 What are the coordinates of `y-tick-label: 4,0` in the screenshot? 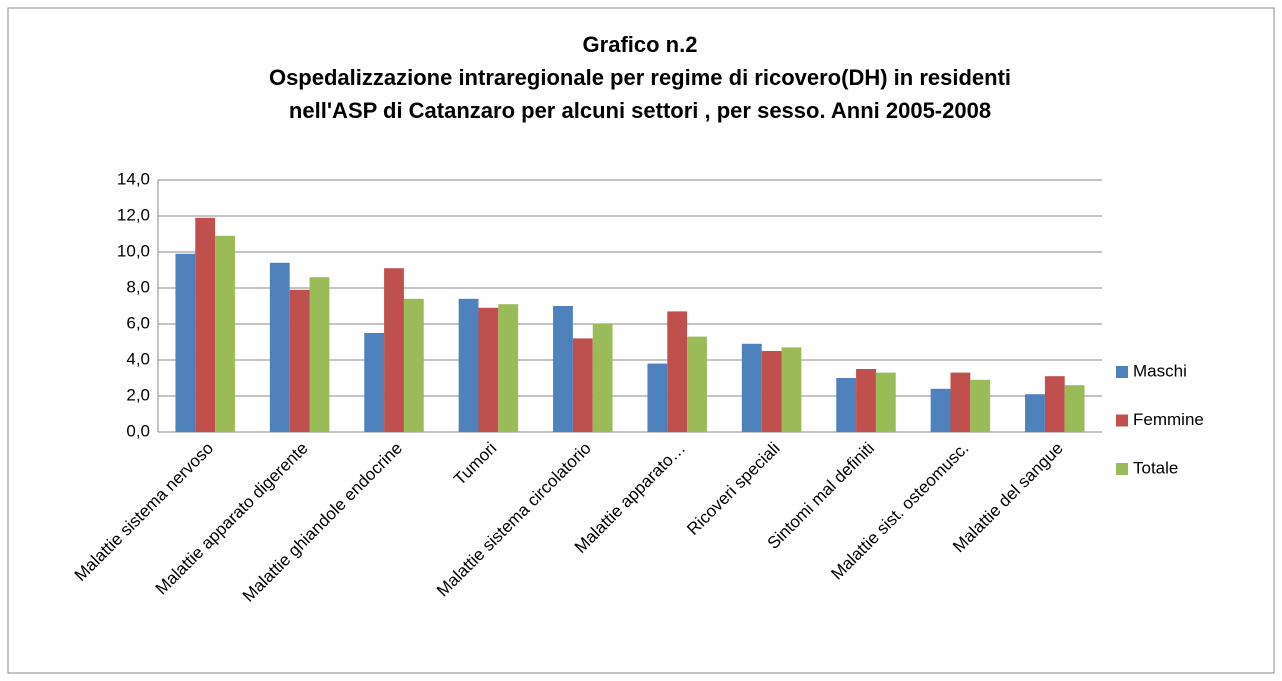 It's located at (138, 358).